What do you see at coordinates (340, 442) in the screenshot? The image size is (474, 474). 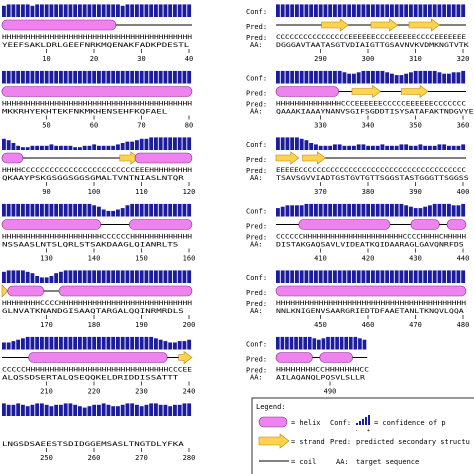 I see `legend-pred-label: Pred:` at bounding box center [340, 442].